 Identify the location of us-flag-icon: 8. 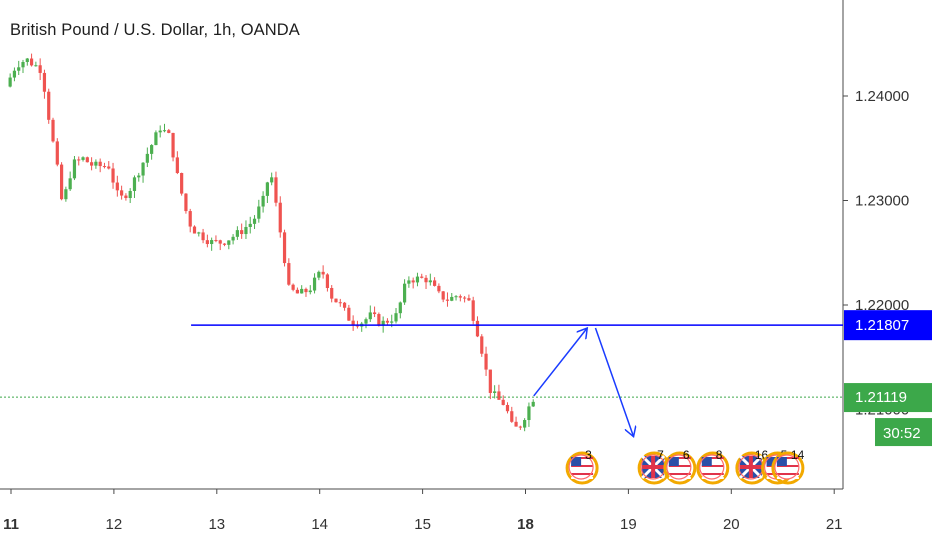
(713, 466).